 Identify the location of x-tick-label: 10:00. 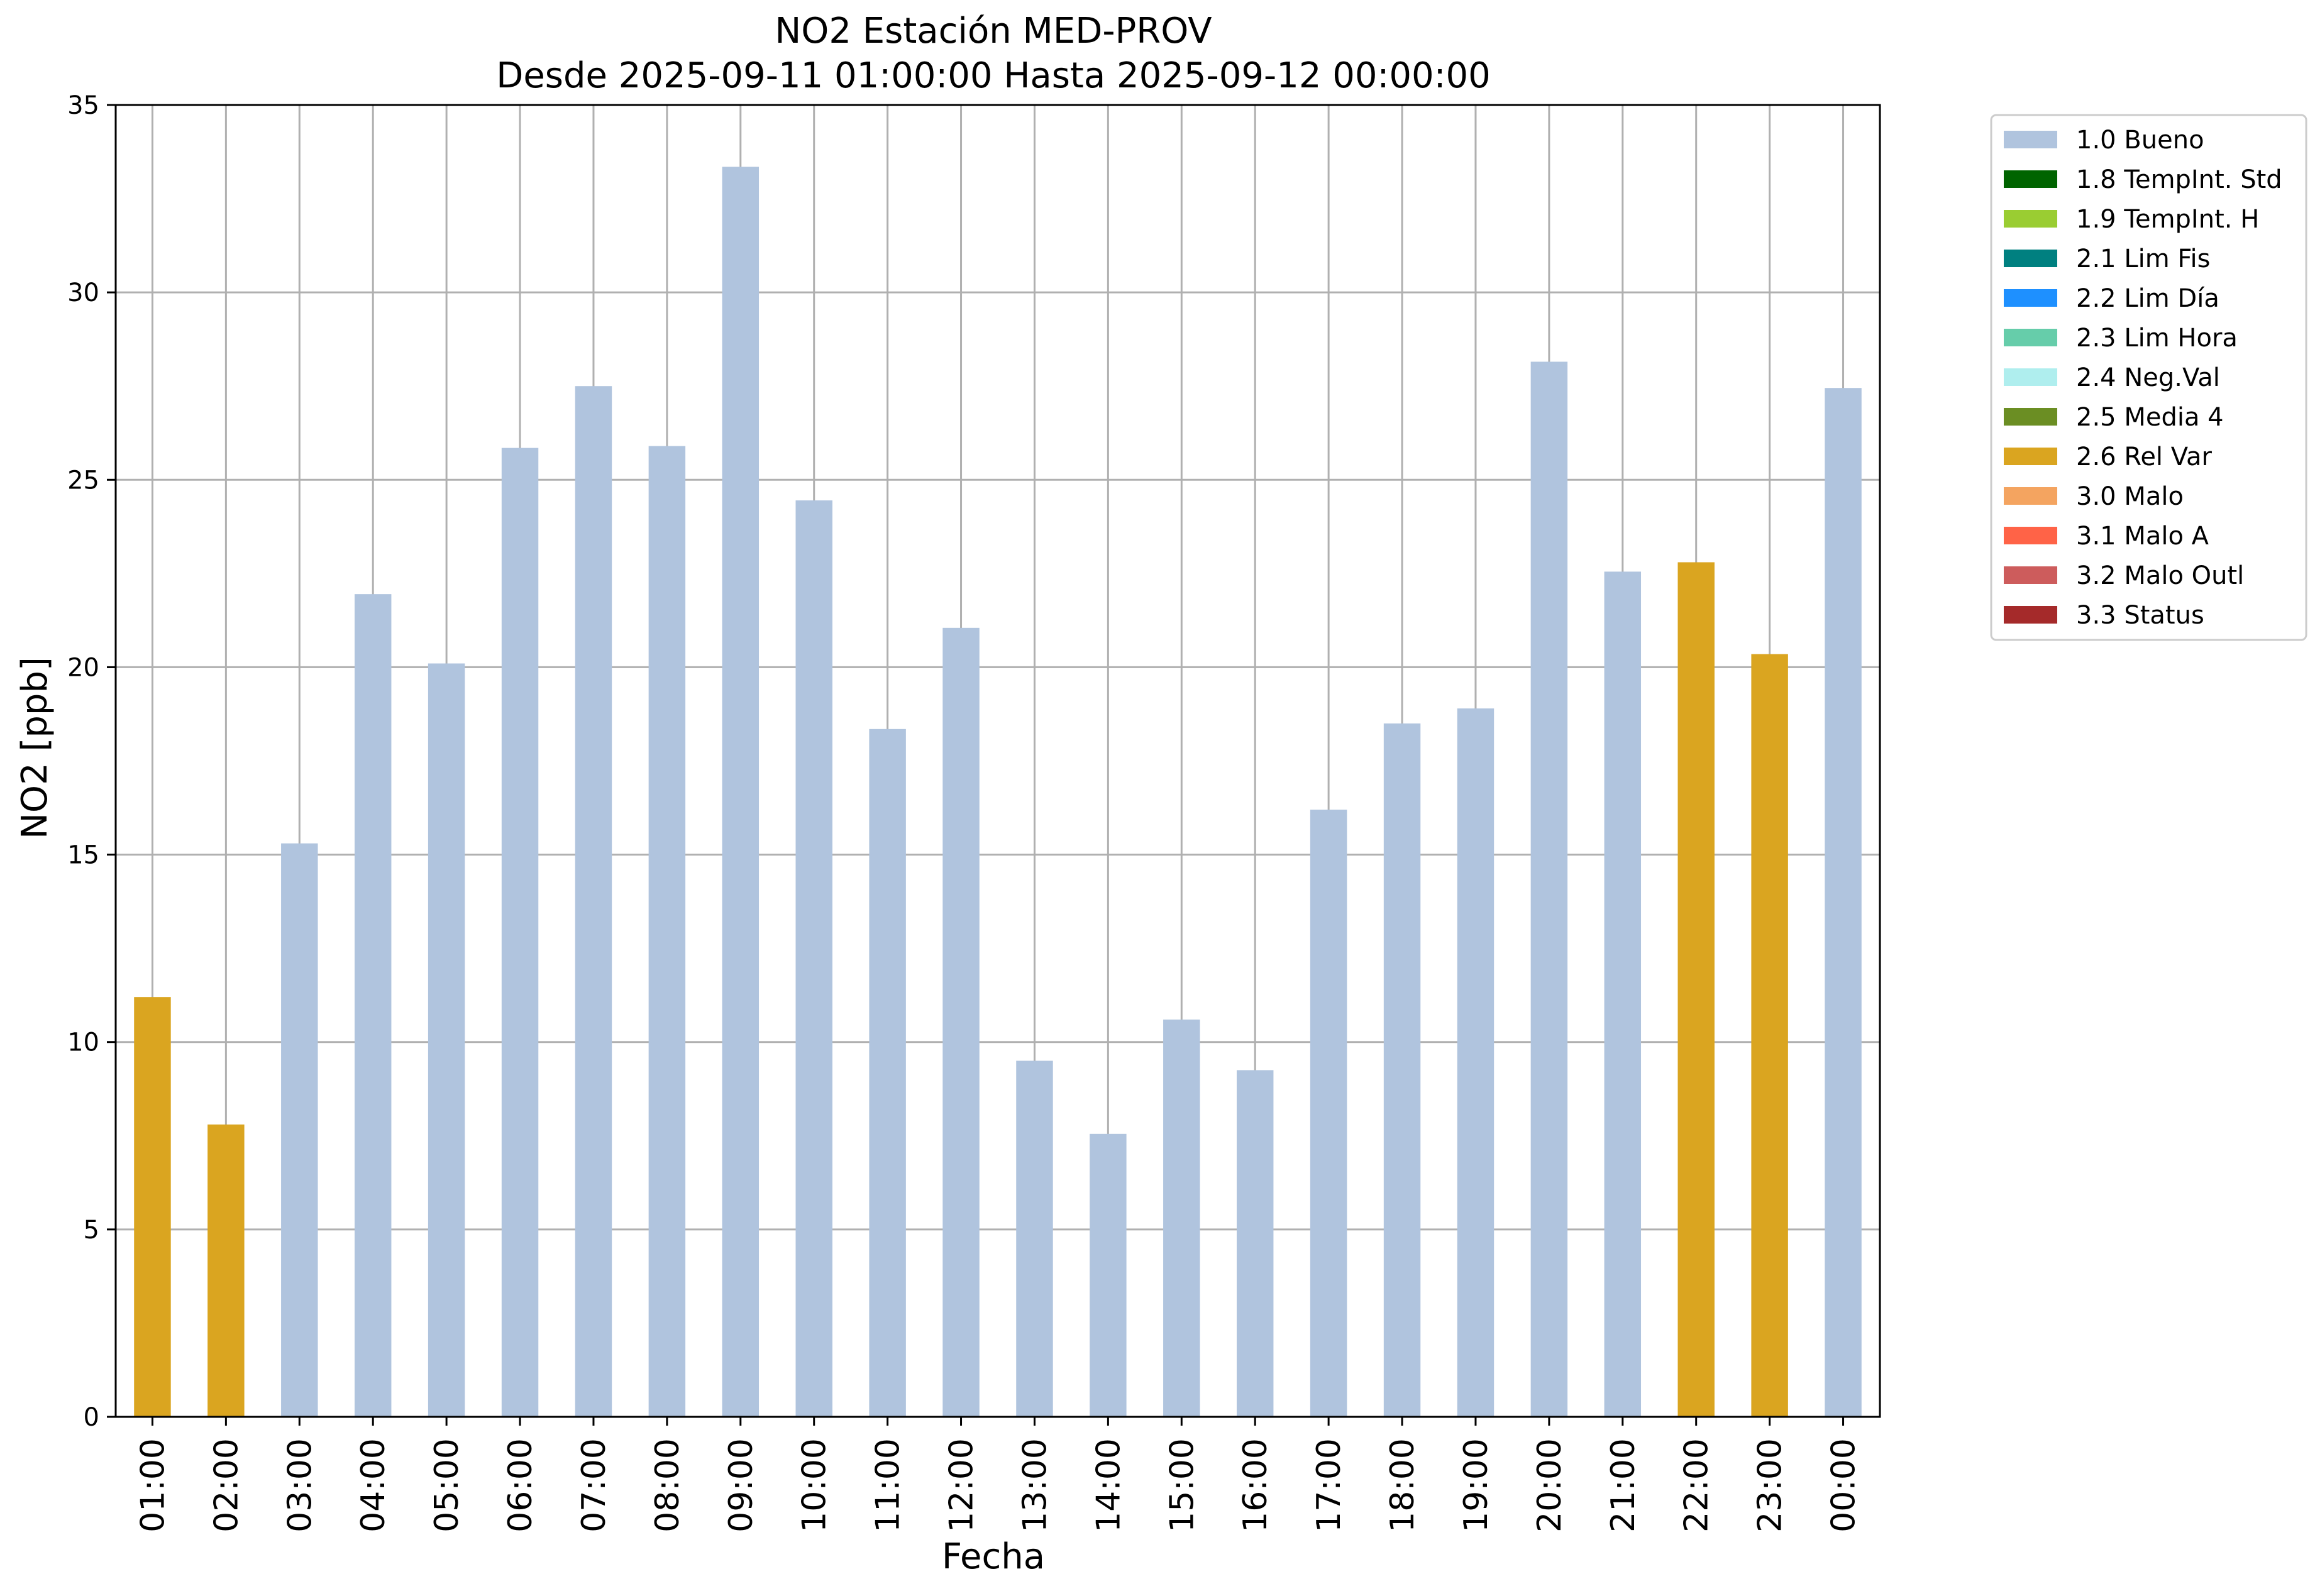
(815, 1485).